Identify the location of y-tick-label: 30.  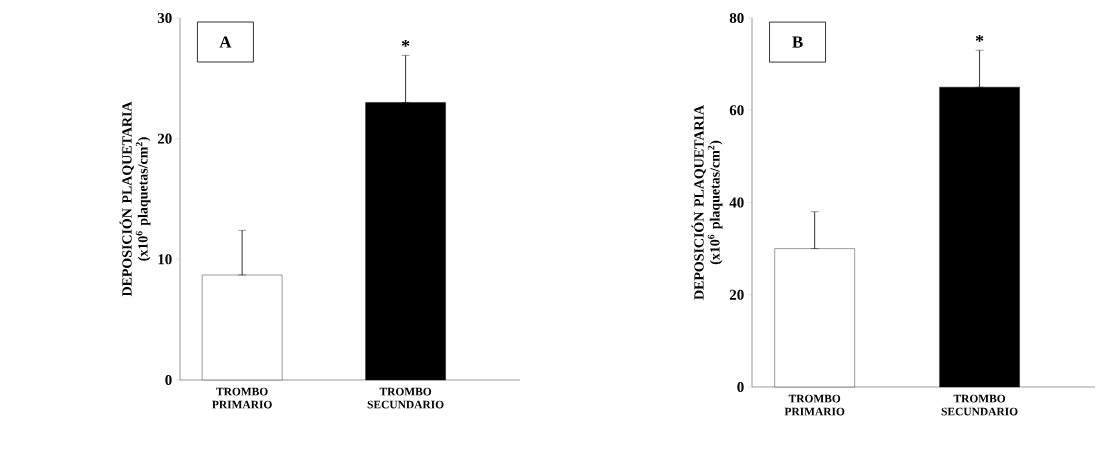
(164, 18).